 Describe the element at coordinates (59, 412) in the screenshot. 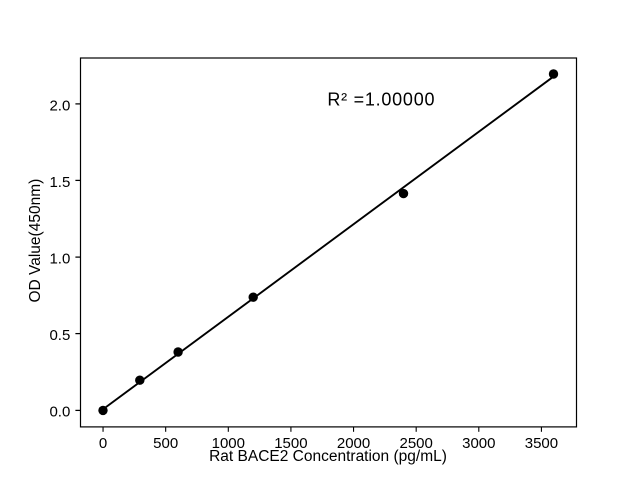

I see `svg-text: 0.0` at that location.